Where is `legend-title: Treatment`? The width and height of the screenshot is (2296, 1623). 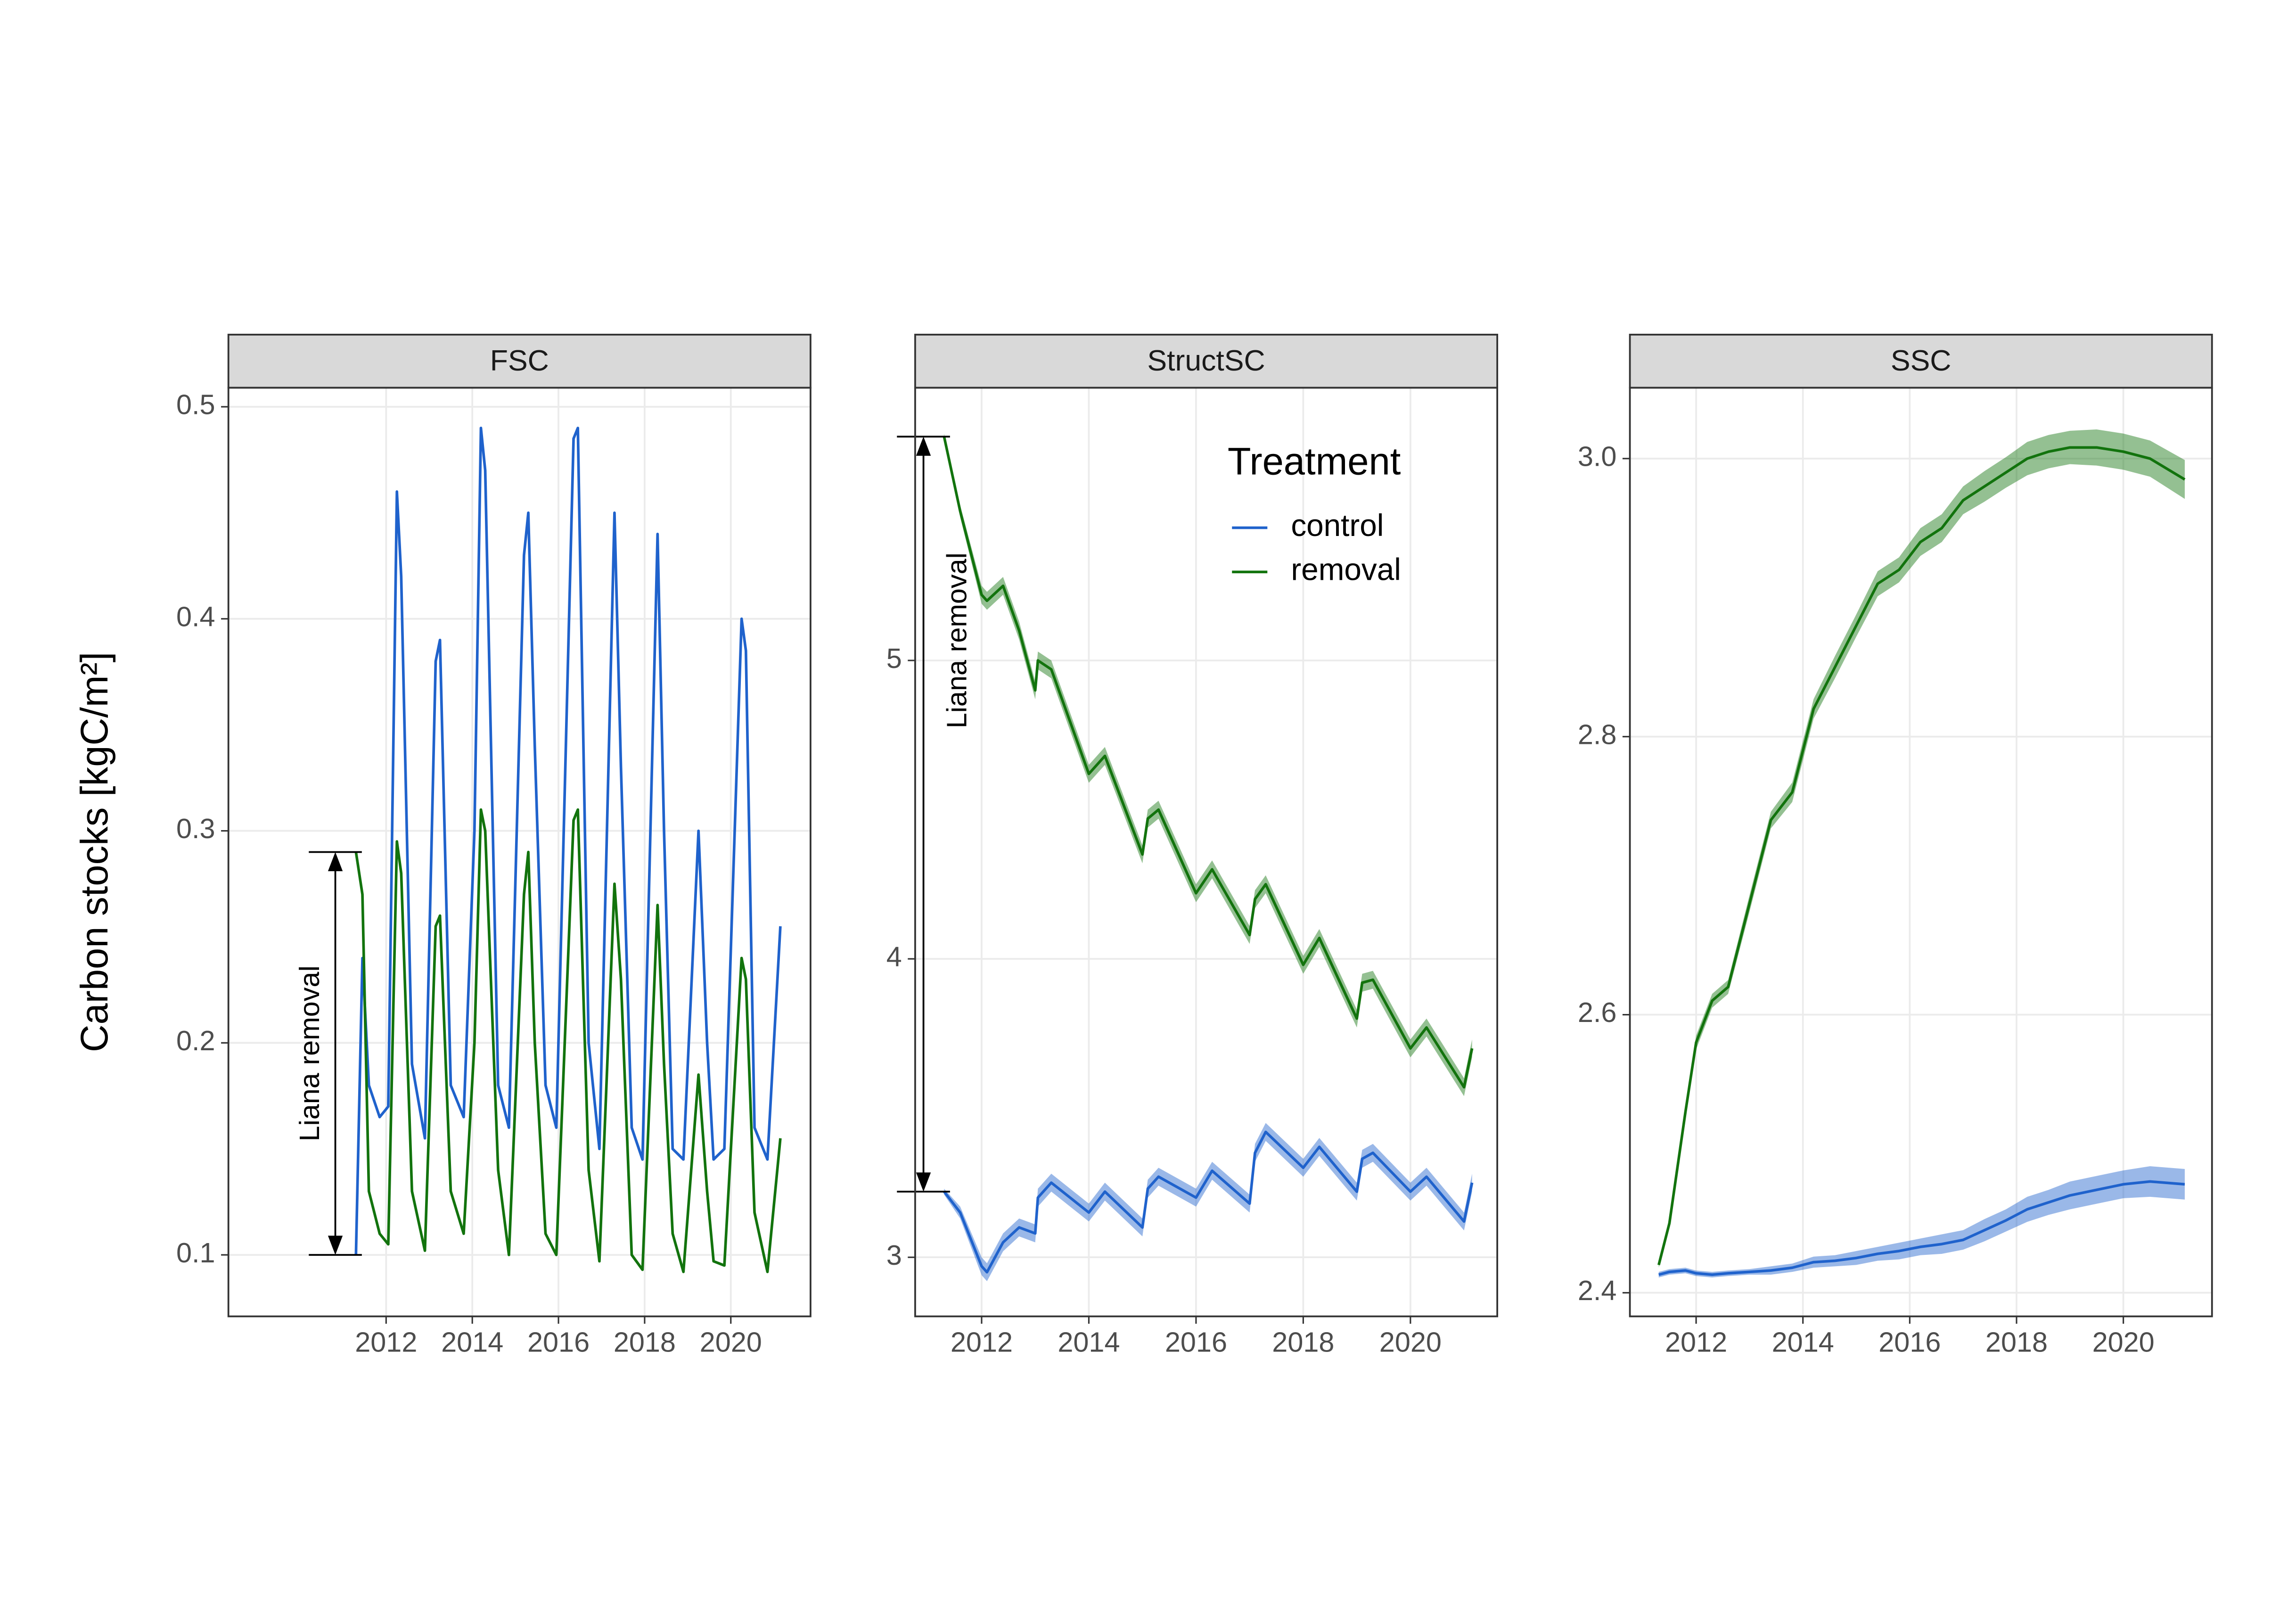
legend-title: Treatment is located at coordinates (1314, 461).